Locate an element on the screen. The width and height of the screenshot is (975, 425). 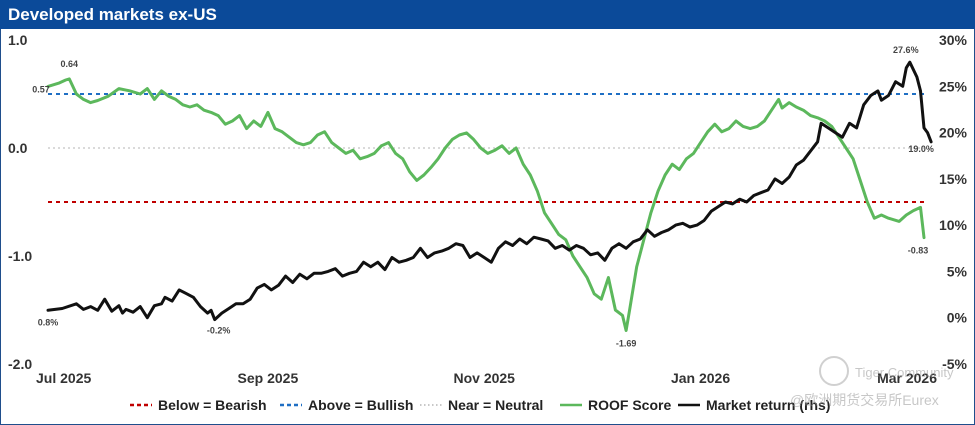
watermark-text: Tiger Community is located at coordinates (904, 372).